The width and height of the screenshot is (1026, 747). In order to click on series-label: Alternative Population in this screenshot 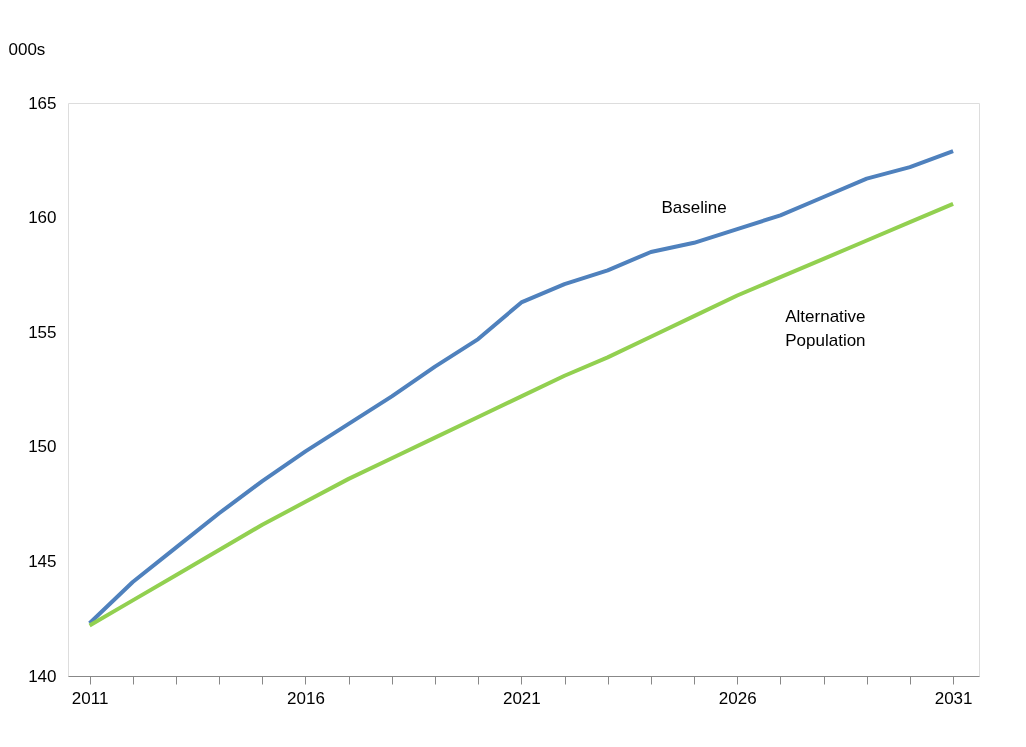, I will do `click(825, 329)`.